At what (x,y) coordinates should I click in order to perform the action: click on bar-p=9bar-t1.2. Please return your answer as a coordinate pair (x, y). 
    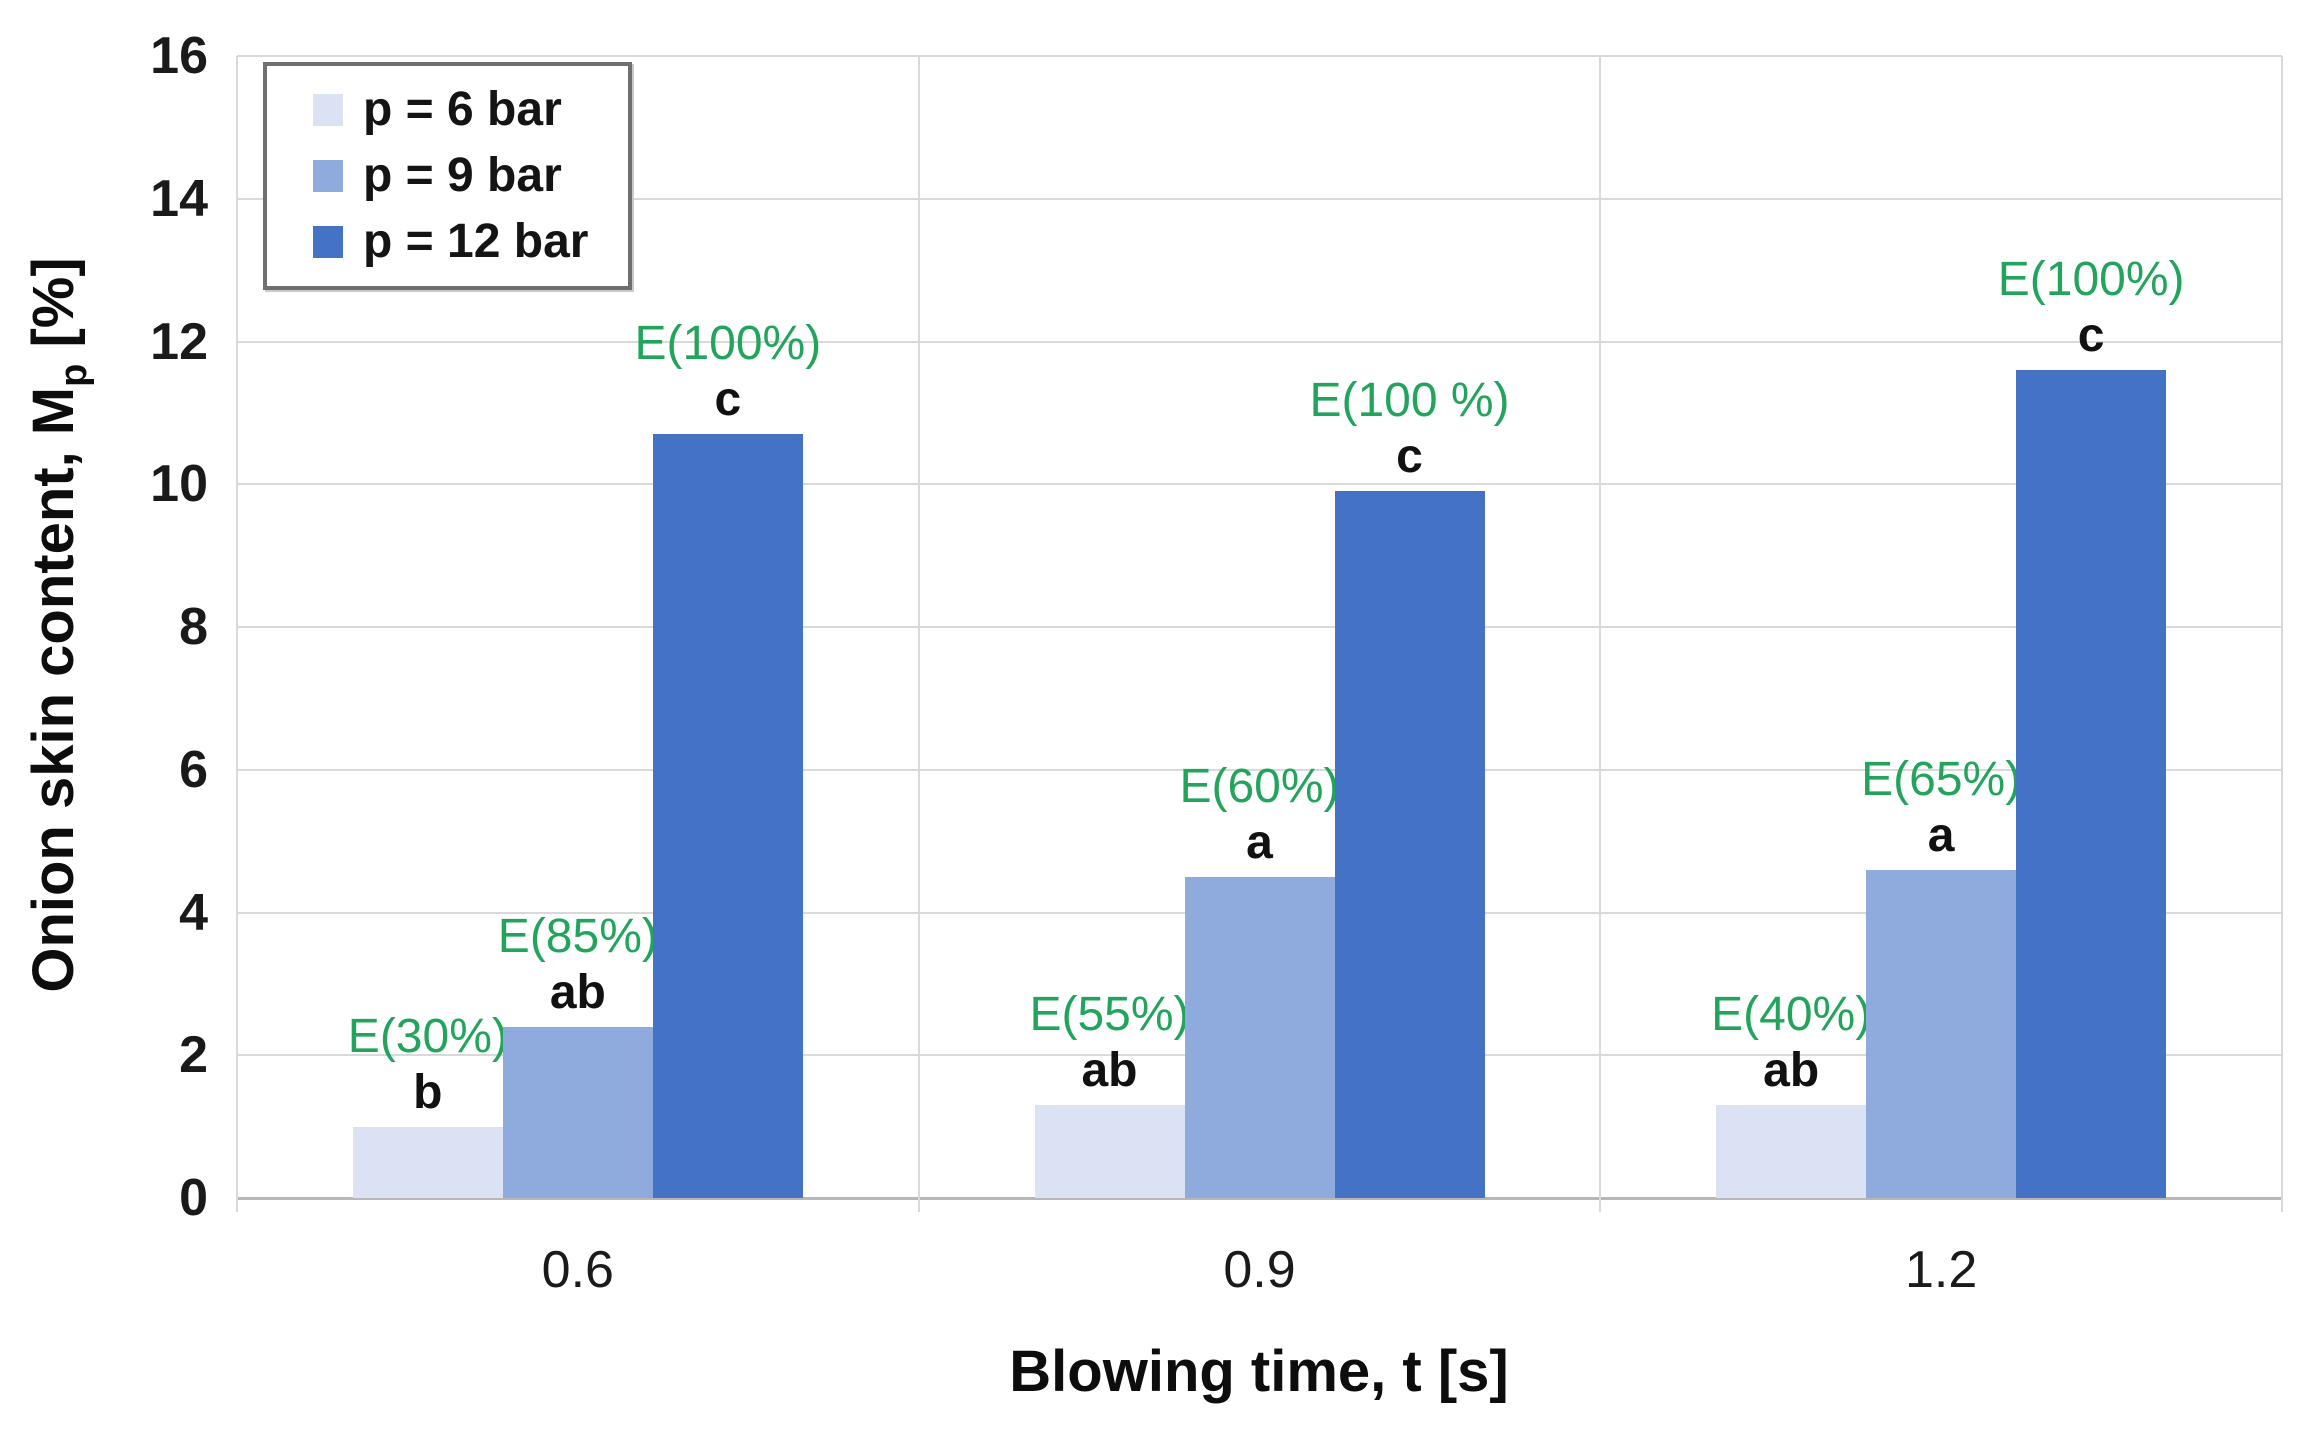
    Looking at the image, I should click on (1941, 1033).